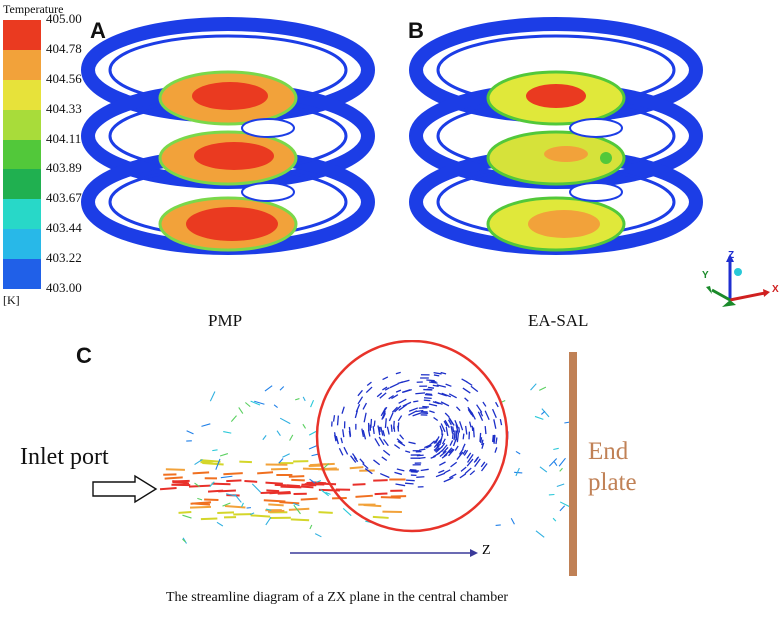  What do you see at coordinates (64, 18) in the screenshot?
I see `colorbar-tick-label: 405.00` at bounding box center [64, 18].